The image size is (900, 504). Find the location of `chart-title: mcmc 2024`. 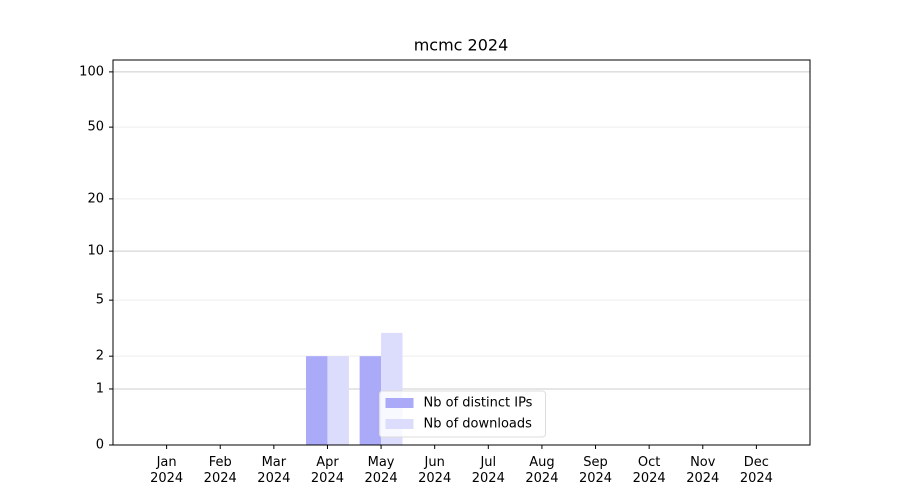

chart-title: mcmc 2024 is located at coordinates (461, 45).